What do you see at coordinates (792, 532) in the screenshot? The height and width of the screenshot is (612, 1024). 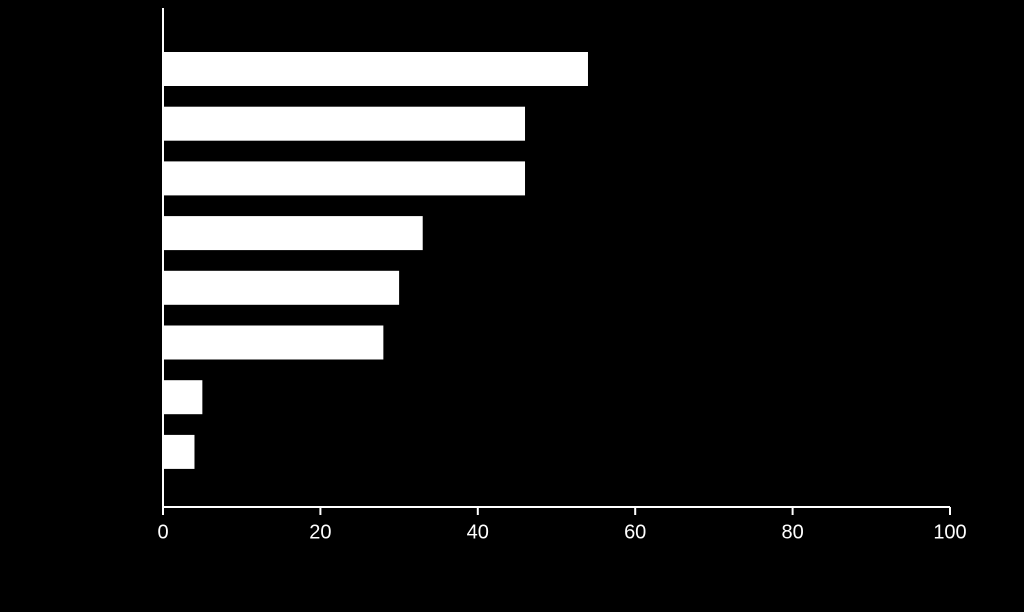 I see `x-tick-label: 80` at bounding box center [792, 532].